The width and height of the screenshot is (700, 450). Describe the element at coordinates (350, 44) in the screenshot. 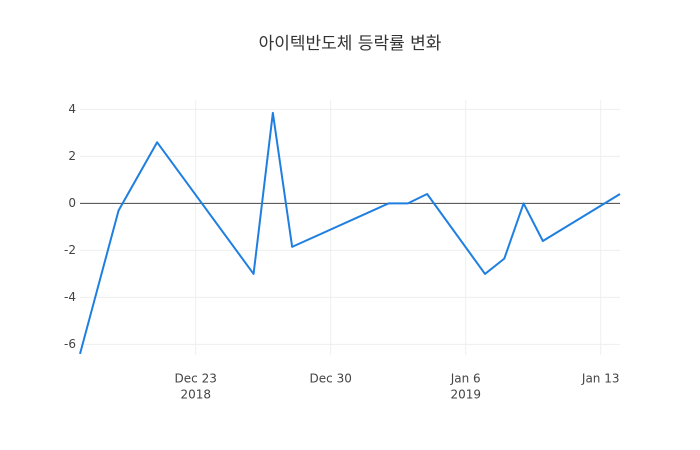

I see `chart-title: 아이텍반도체 등락률 변화` at that location.